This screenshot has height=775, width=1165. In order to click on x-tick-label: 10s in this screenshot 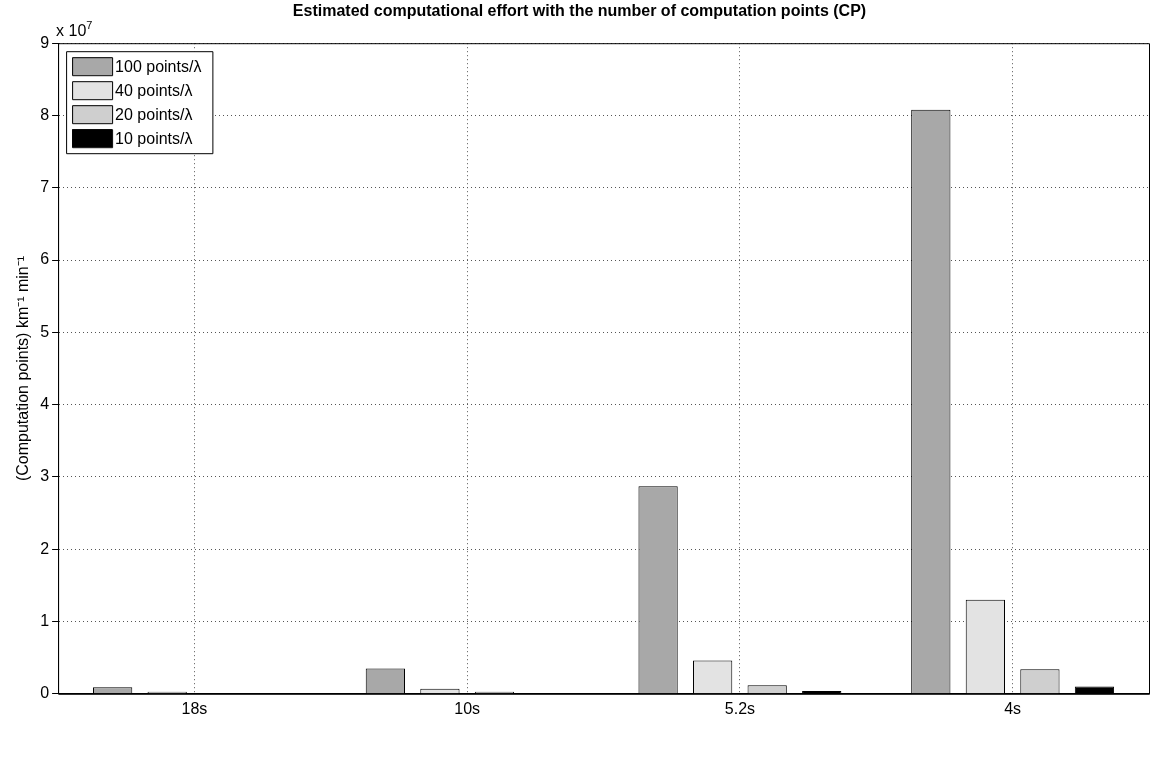, I will do `click(467, 708)`.